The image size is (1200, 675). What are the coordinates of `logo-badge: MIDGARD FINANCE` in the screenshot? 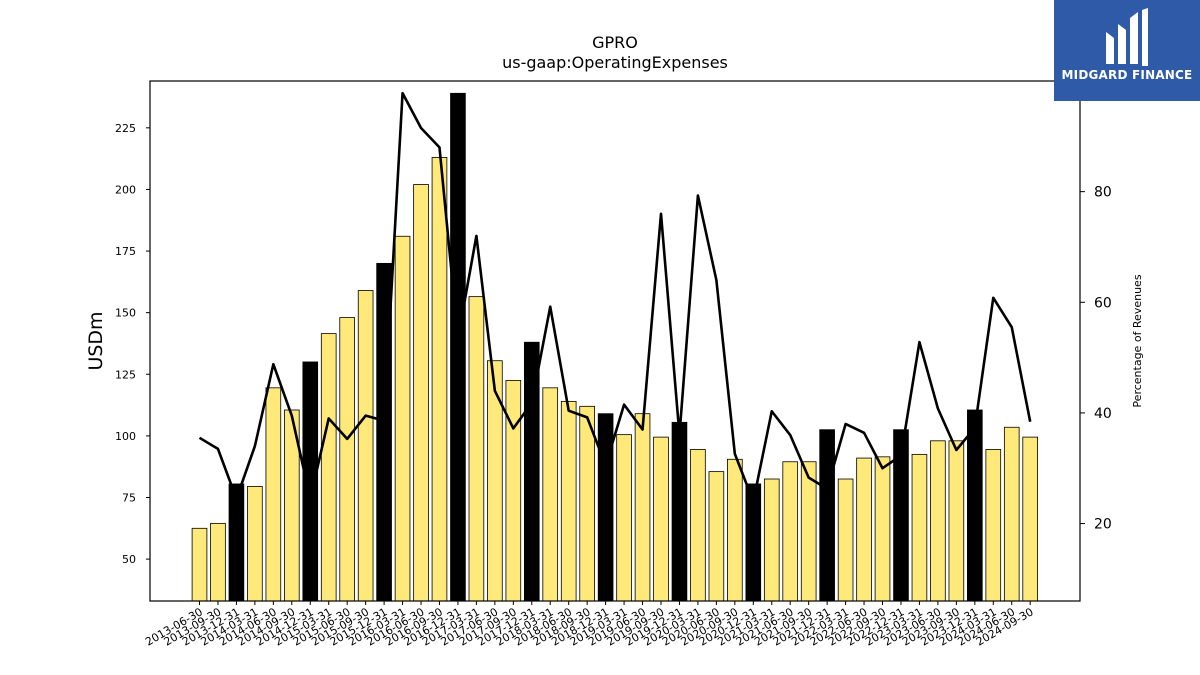 It's located at (1127, 50).